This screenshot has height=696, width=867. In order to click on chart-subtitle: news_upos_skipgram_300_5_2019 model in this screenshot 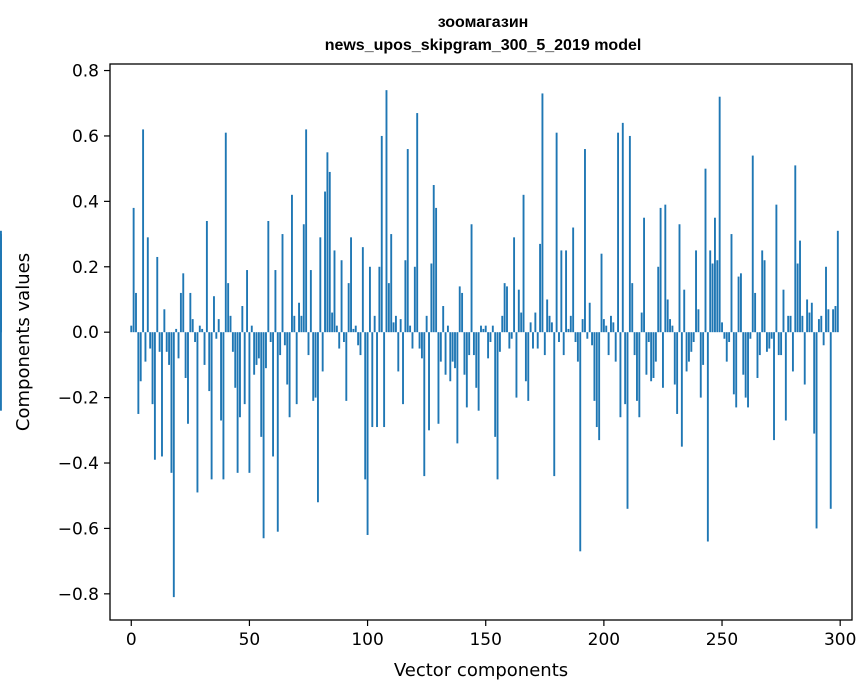, I will do `click(483, 45)`.